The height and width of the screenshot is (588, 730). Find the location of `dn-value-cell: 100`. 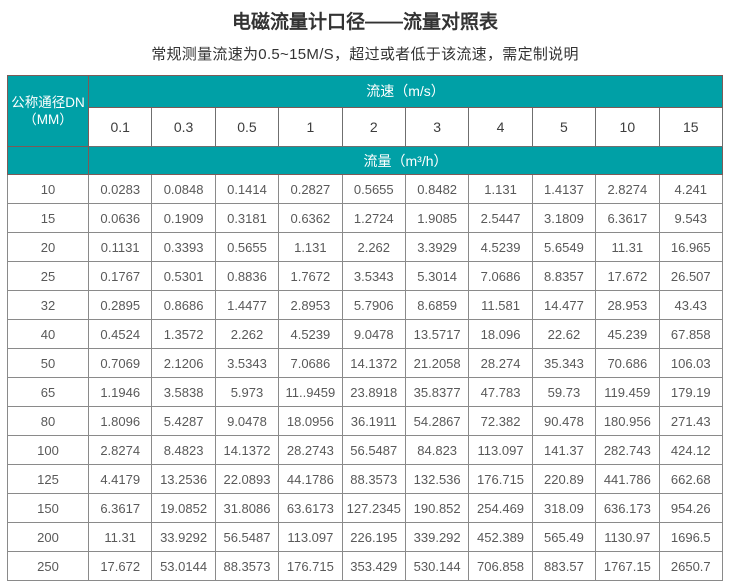

dn-value-cell: 100 is located at coordinates (48, 450).